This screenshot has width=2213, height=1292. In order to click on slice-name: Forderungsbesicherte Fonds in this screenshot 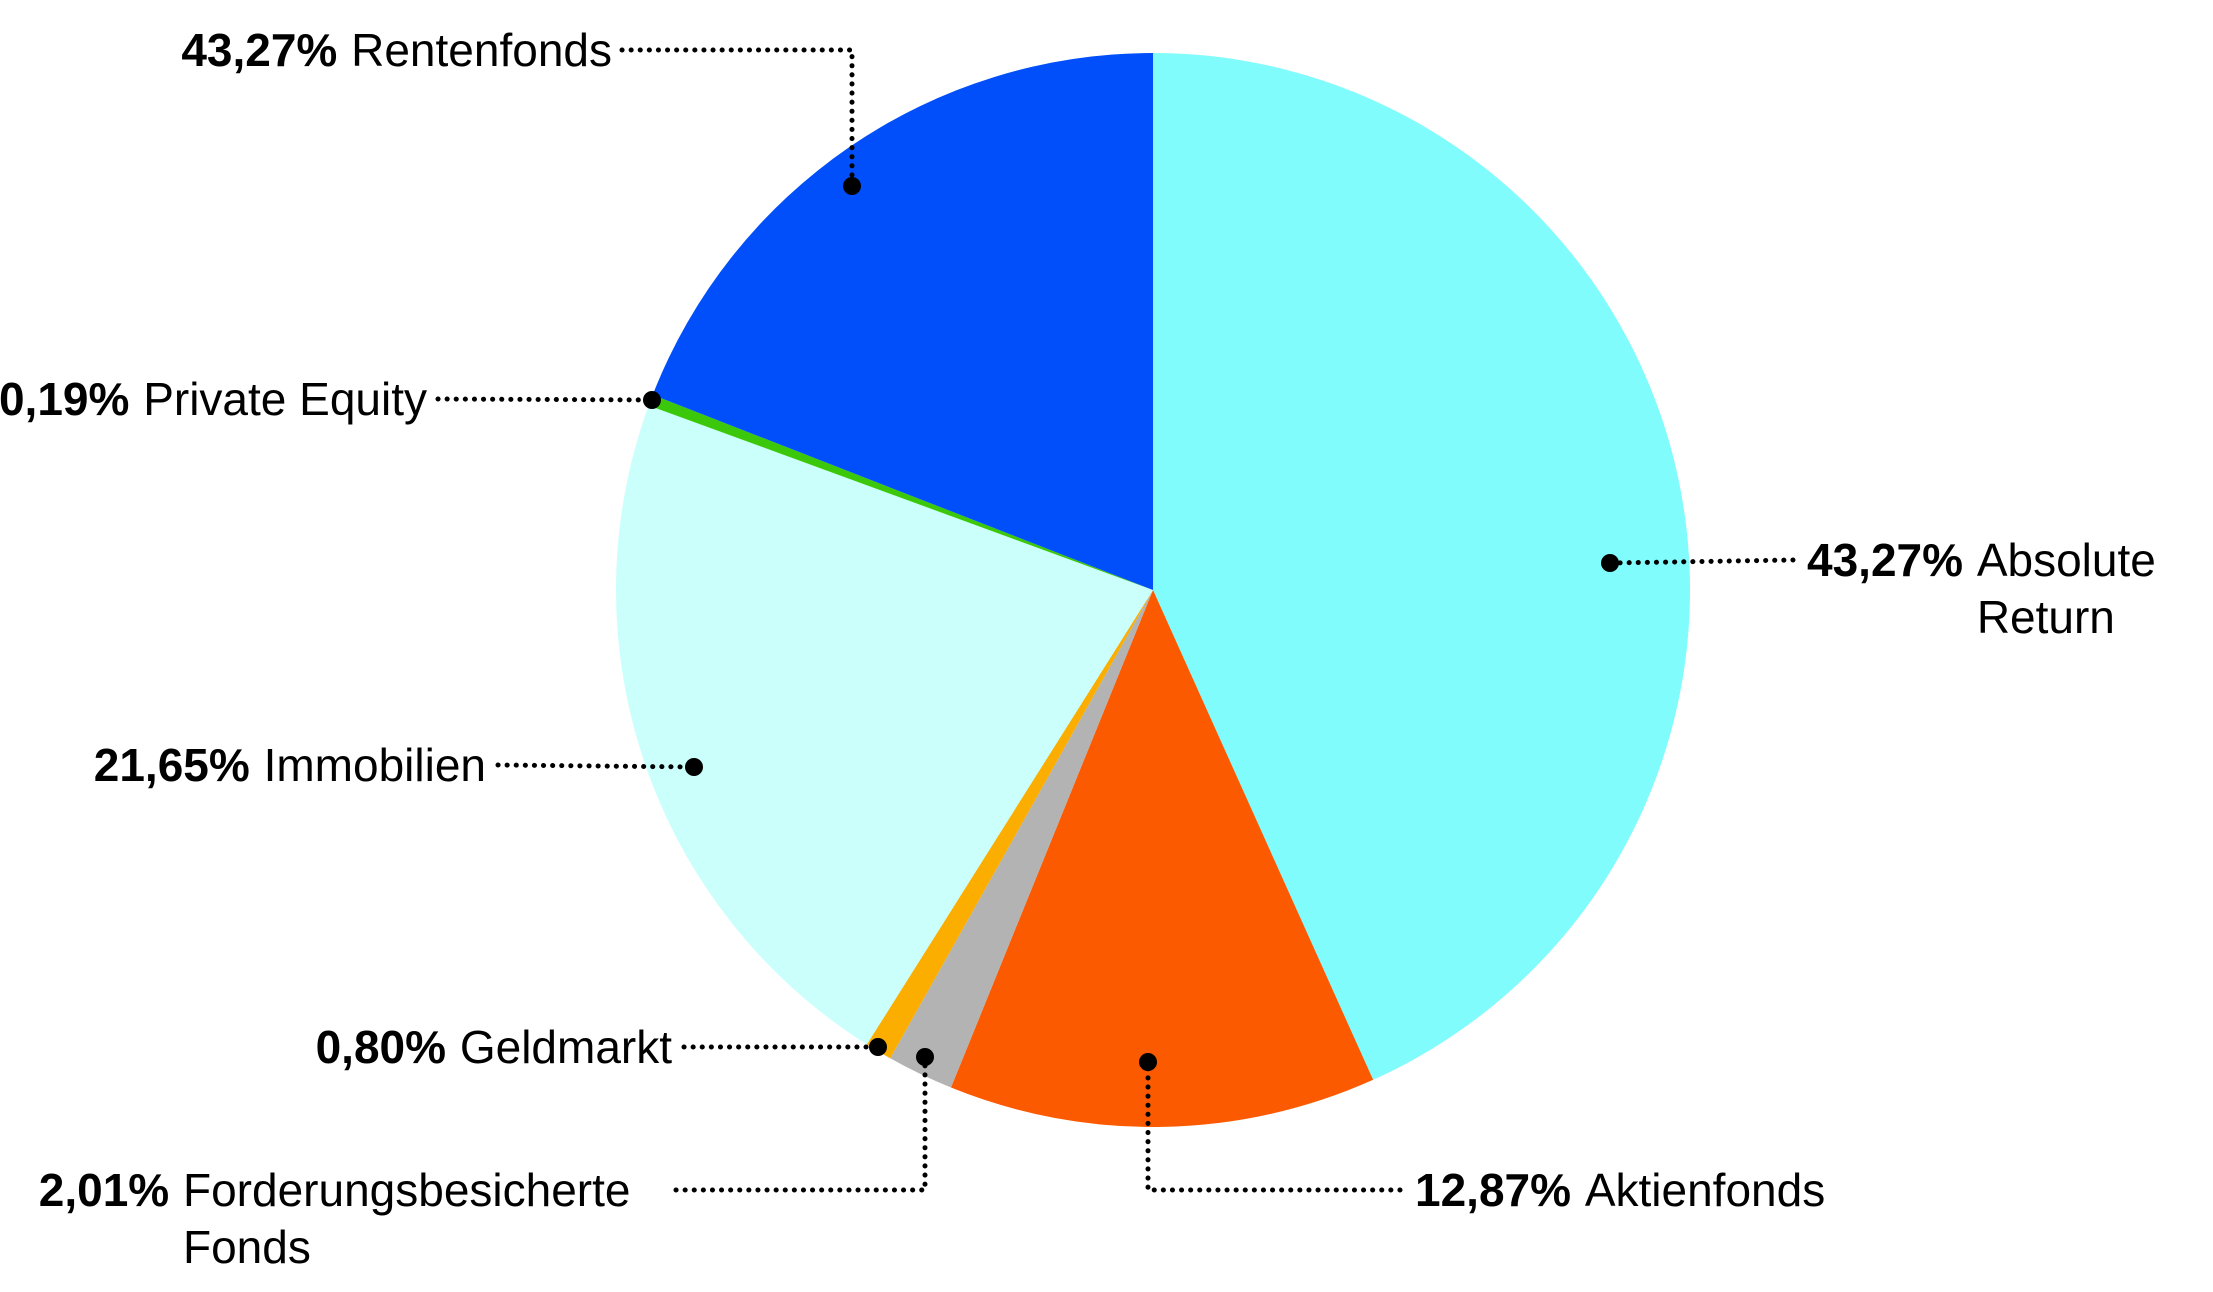, I will do `click(407, 1218)`.